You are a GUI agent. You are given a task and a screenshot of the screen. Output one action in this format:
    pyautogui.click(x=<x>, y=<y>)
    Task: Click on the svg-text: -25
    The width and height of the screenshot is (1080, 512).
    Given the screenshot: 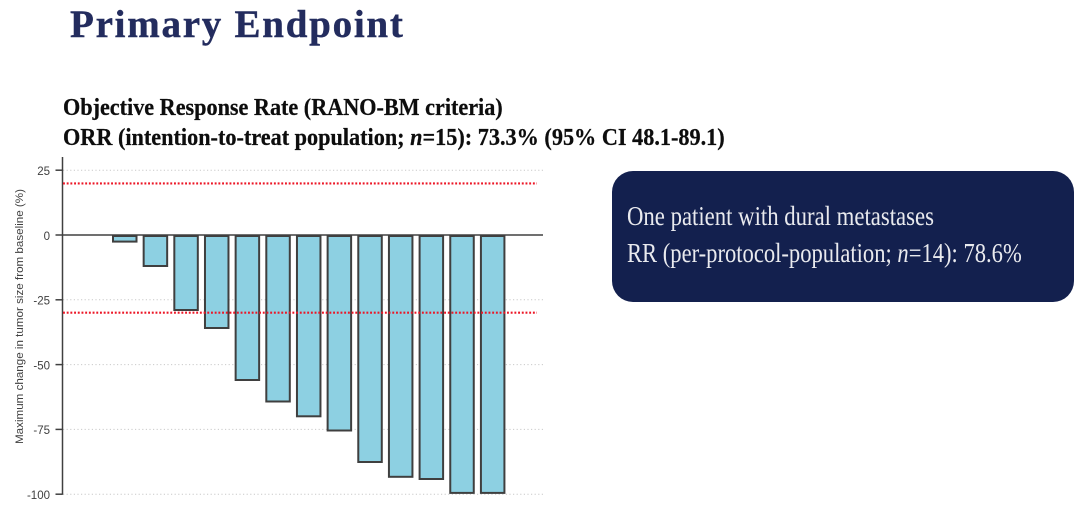 What is the action you would take?
    pyautogui.click(x=41, y=302)
    